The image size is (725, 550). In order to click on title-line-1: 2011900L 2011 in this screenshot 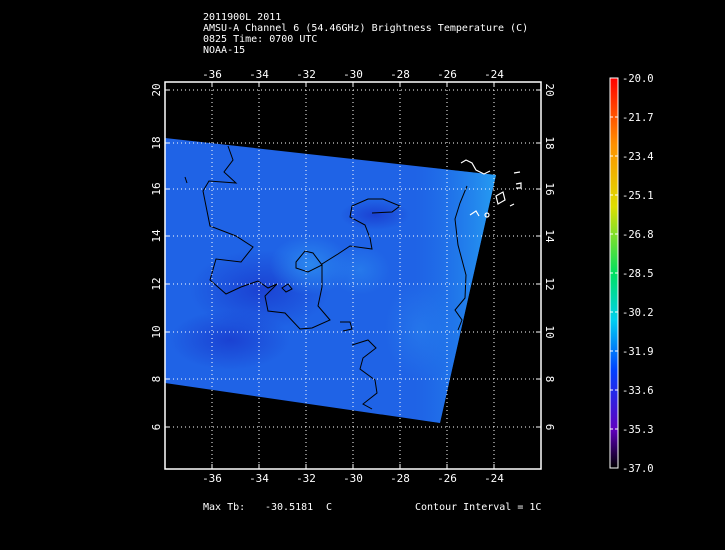, I will do `click(242, 17)`.